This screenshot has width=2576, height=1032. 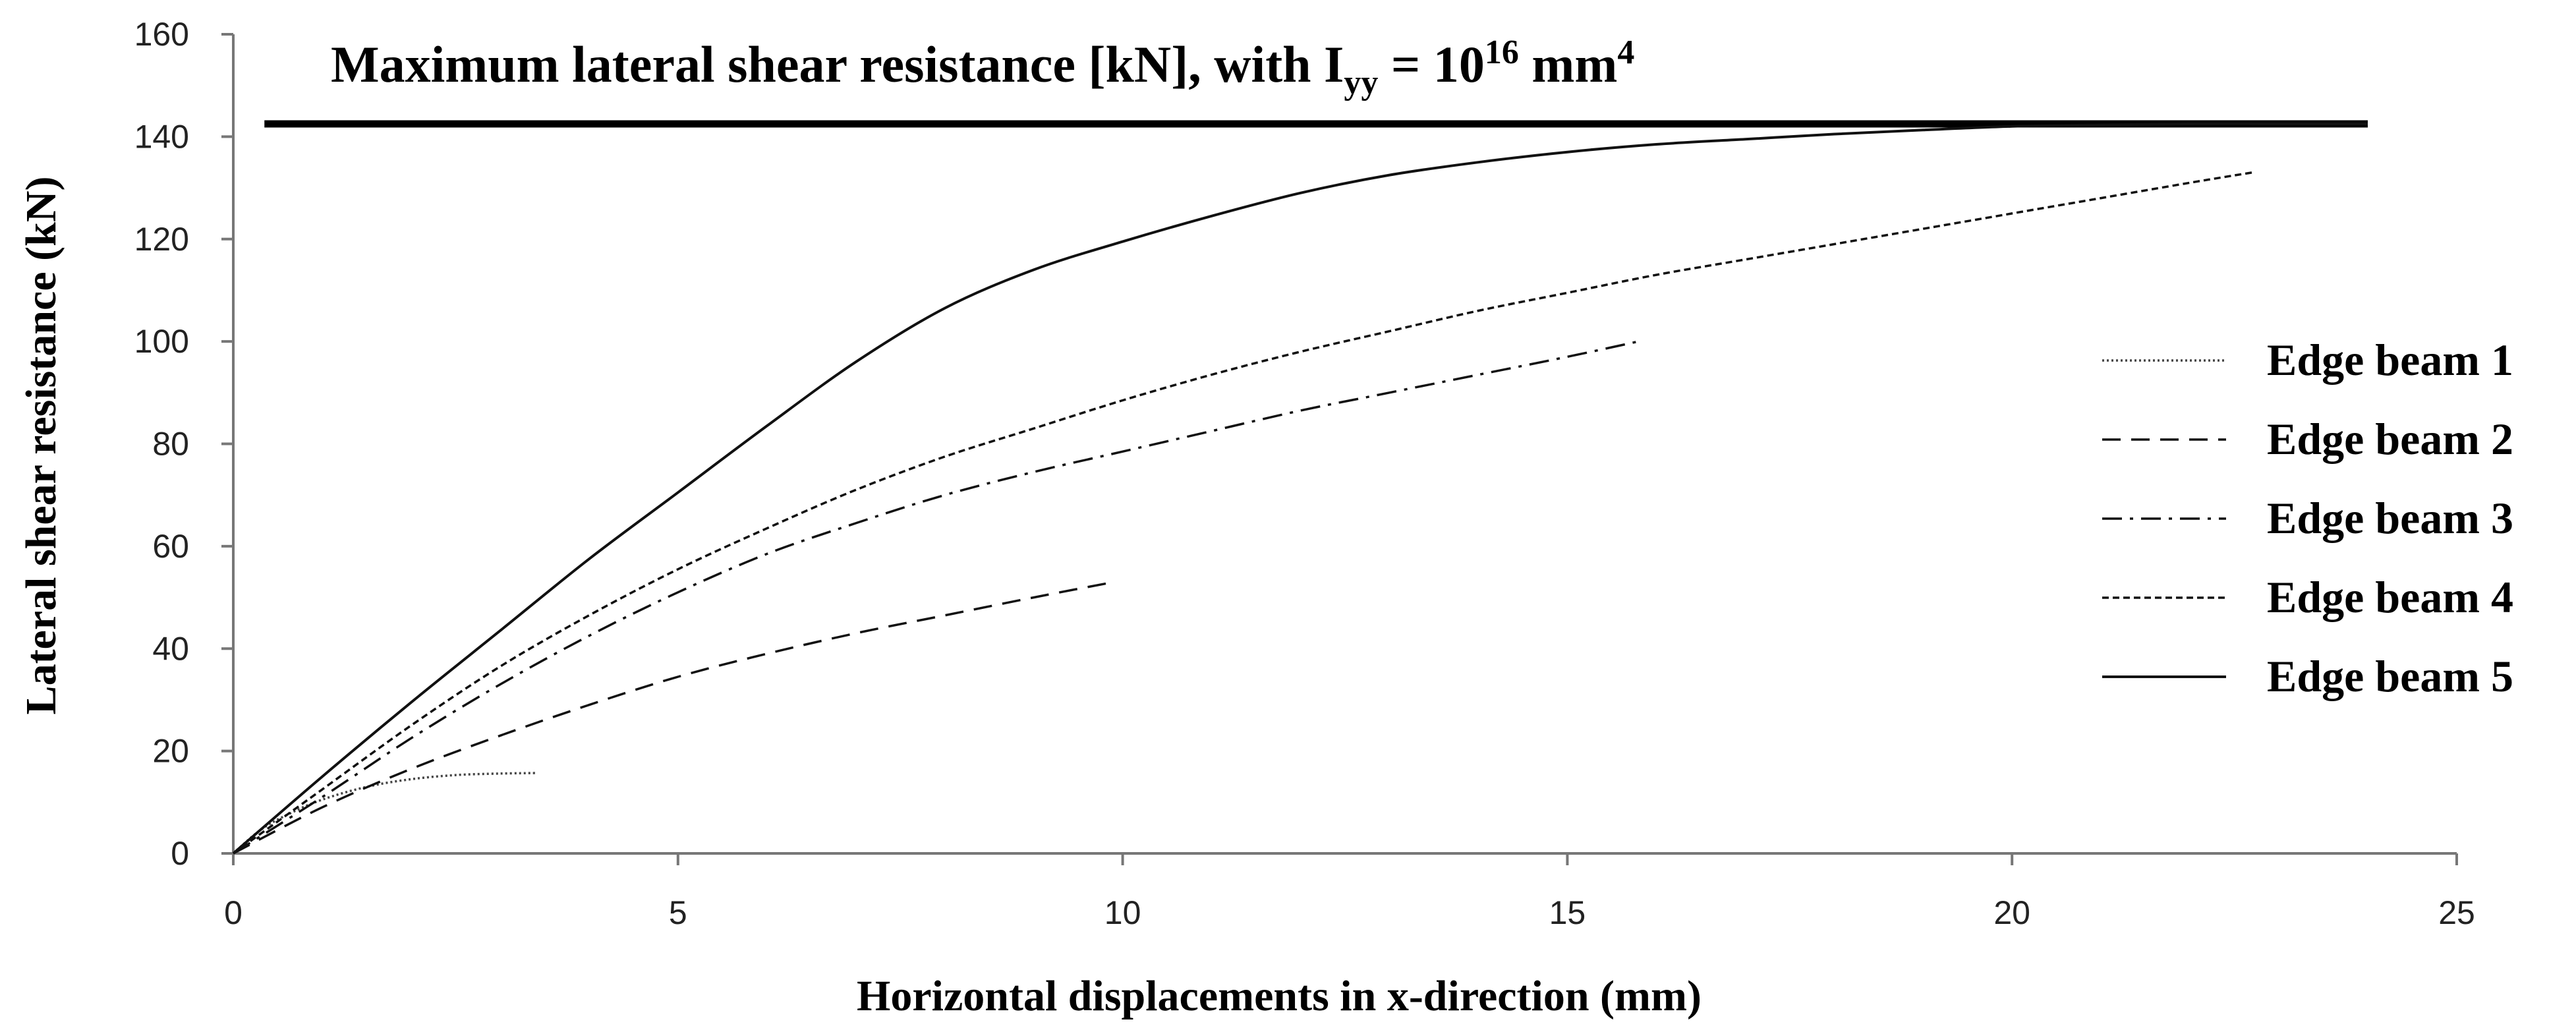 I want to click on x-tick-label: 0, so click(x=234, y=912).